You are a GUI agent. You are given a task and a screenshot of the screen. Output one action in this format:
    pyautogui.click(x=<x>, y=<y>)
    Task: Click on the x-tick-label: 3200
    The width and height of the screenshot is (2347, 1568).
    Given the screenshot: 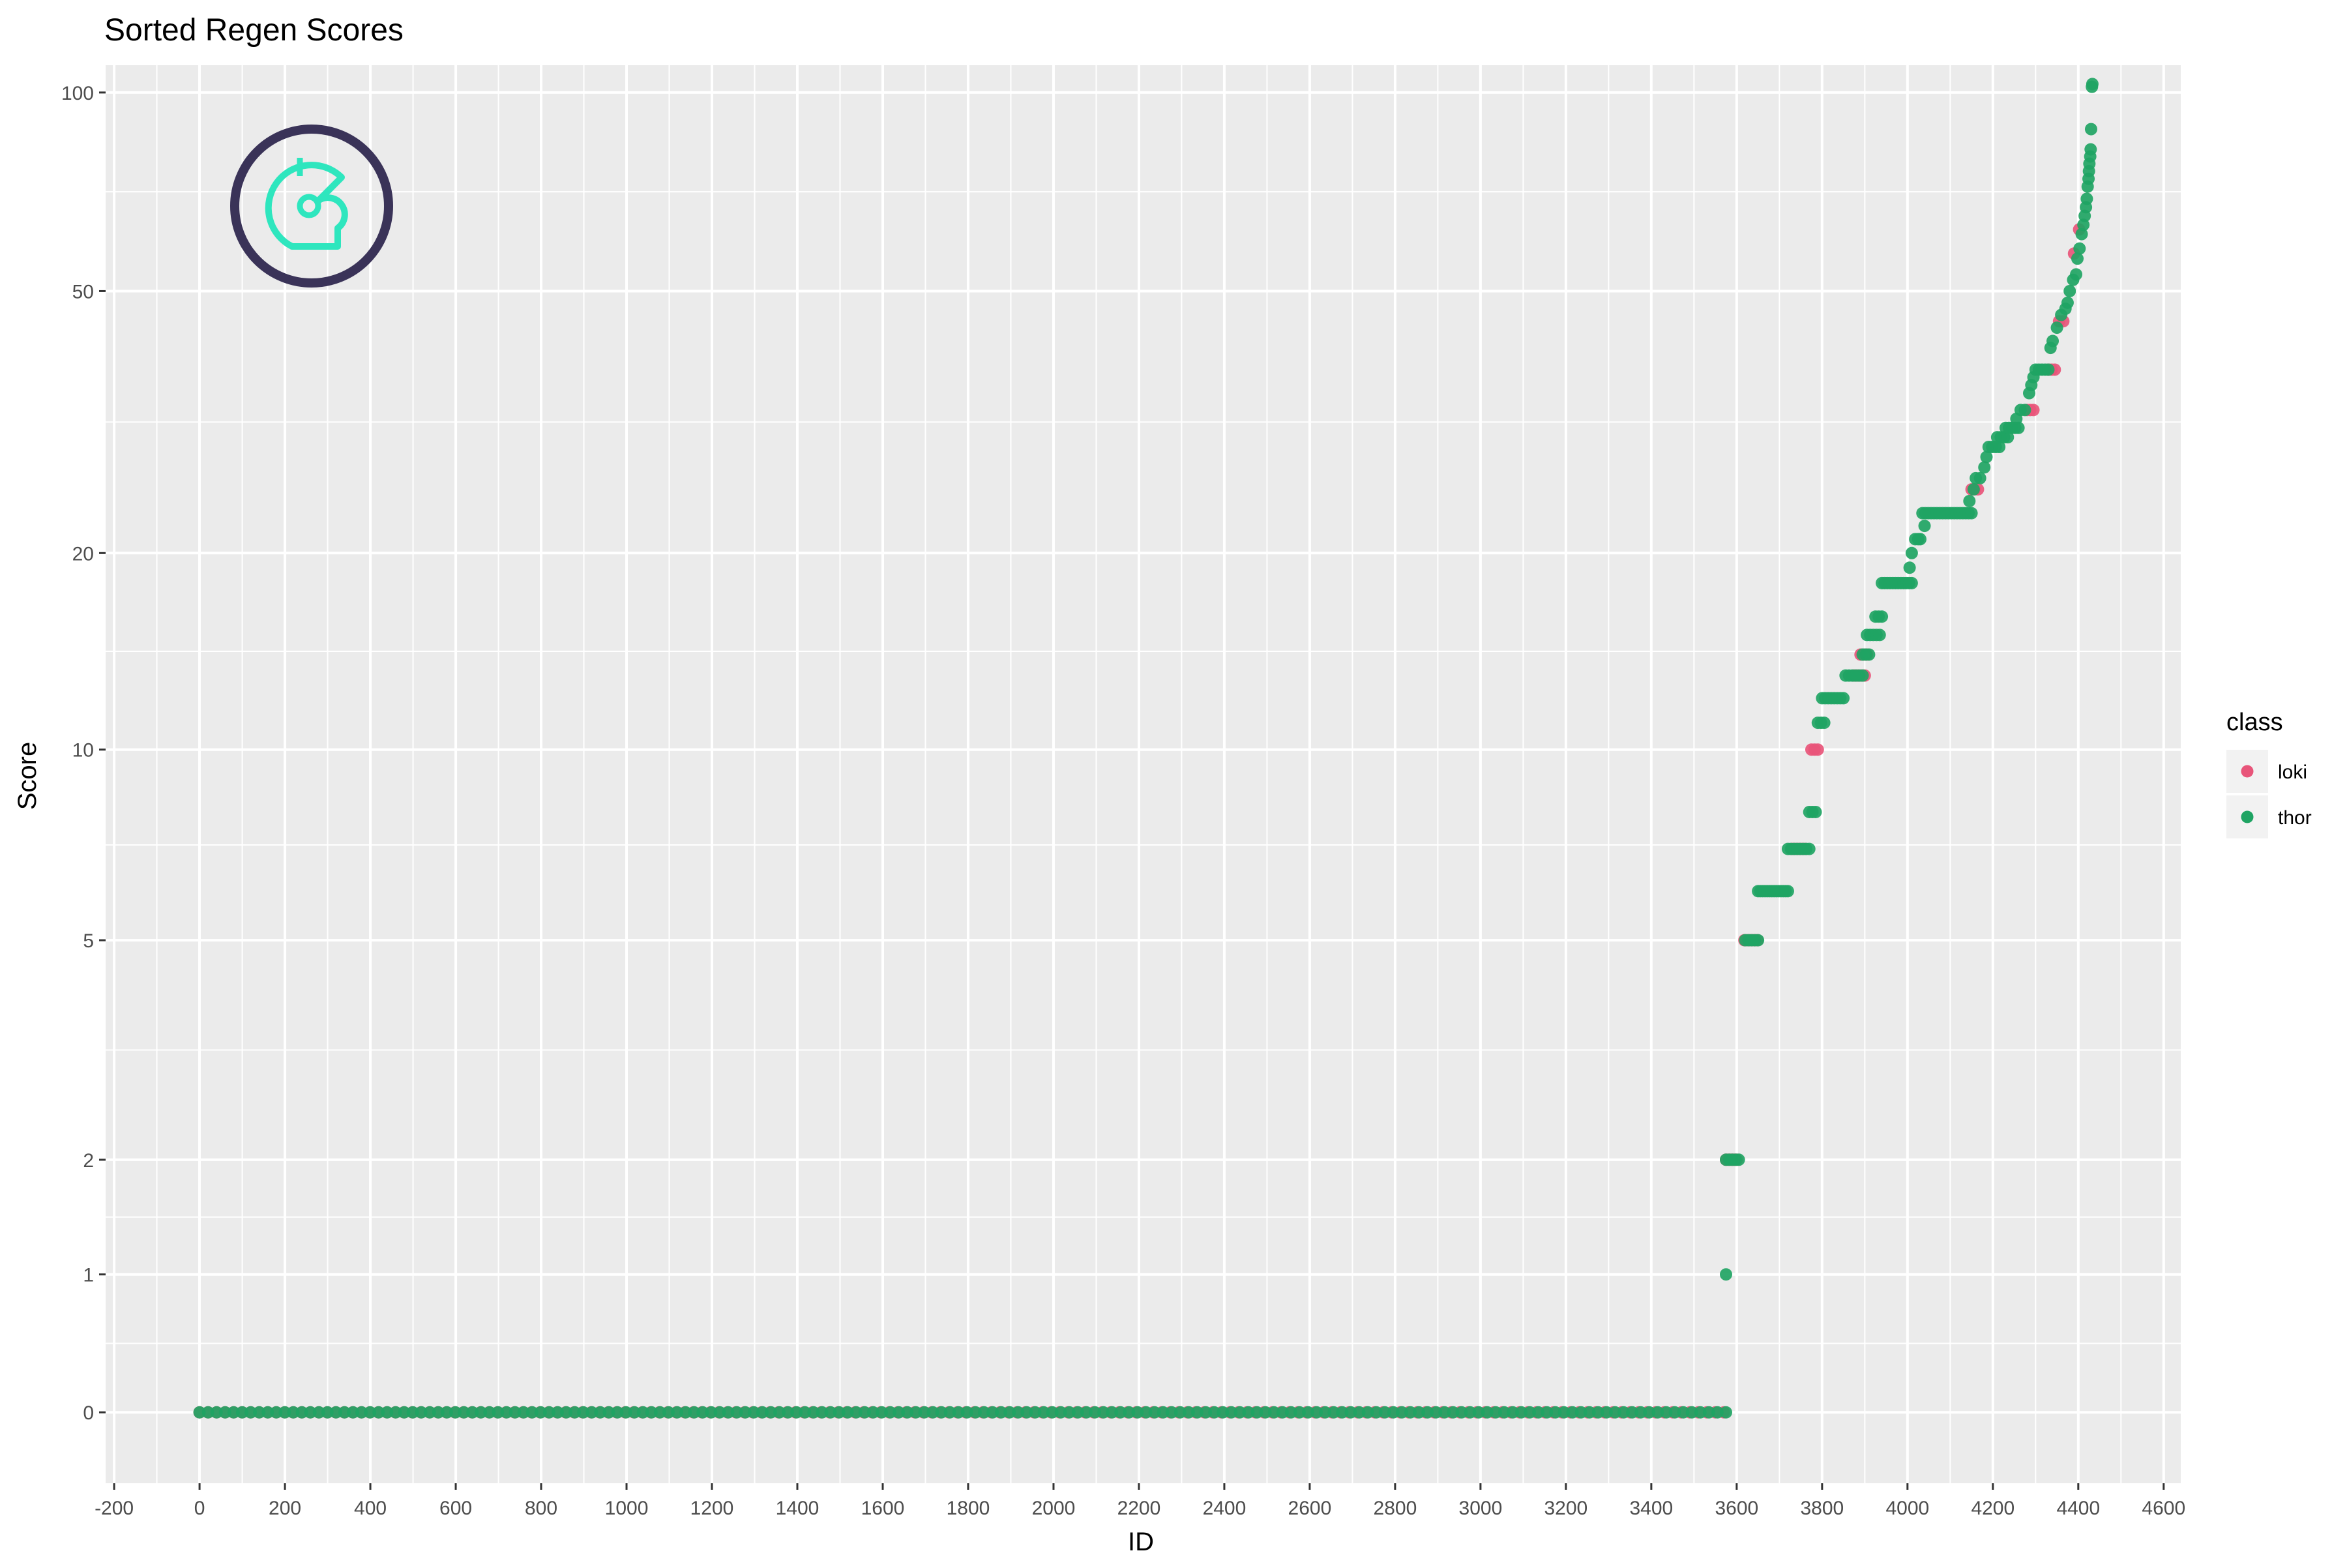 What is the action you would take?
    pyautogui.click(x=1566, y=1508)
    